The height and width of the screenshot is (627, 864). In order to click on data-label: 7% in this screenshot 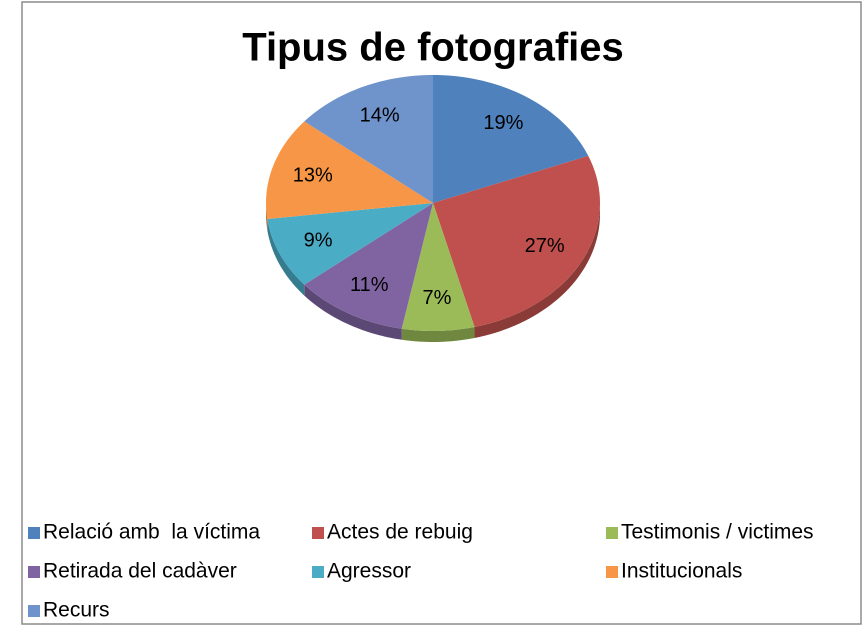, I will do `click(436, 298)`.